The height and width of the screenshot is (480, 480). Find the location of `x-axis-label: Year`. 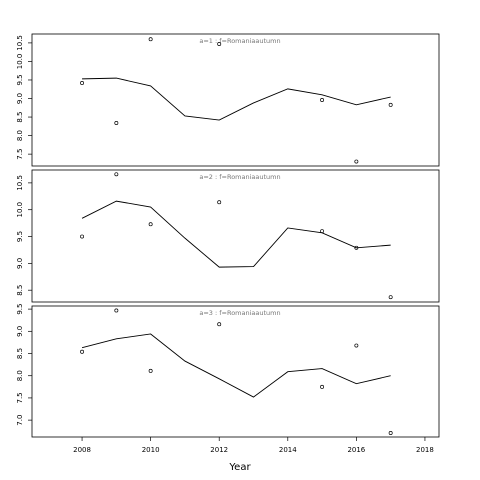

x-axis-label: Year is located at coordinates (239, 467).